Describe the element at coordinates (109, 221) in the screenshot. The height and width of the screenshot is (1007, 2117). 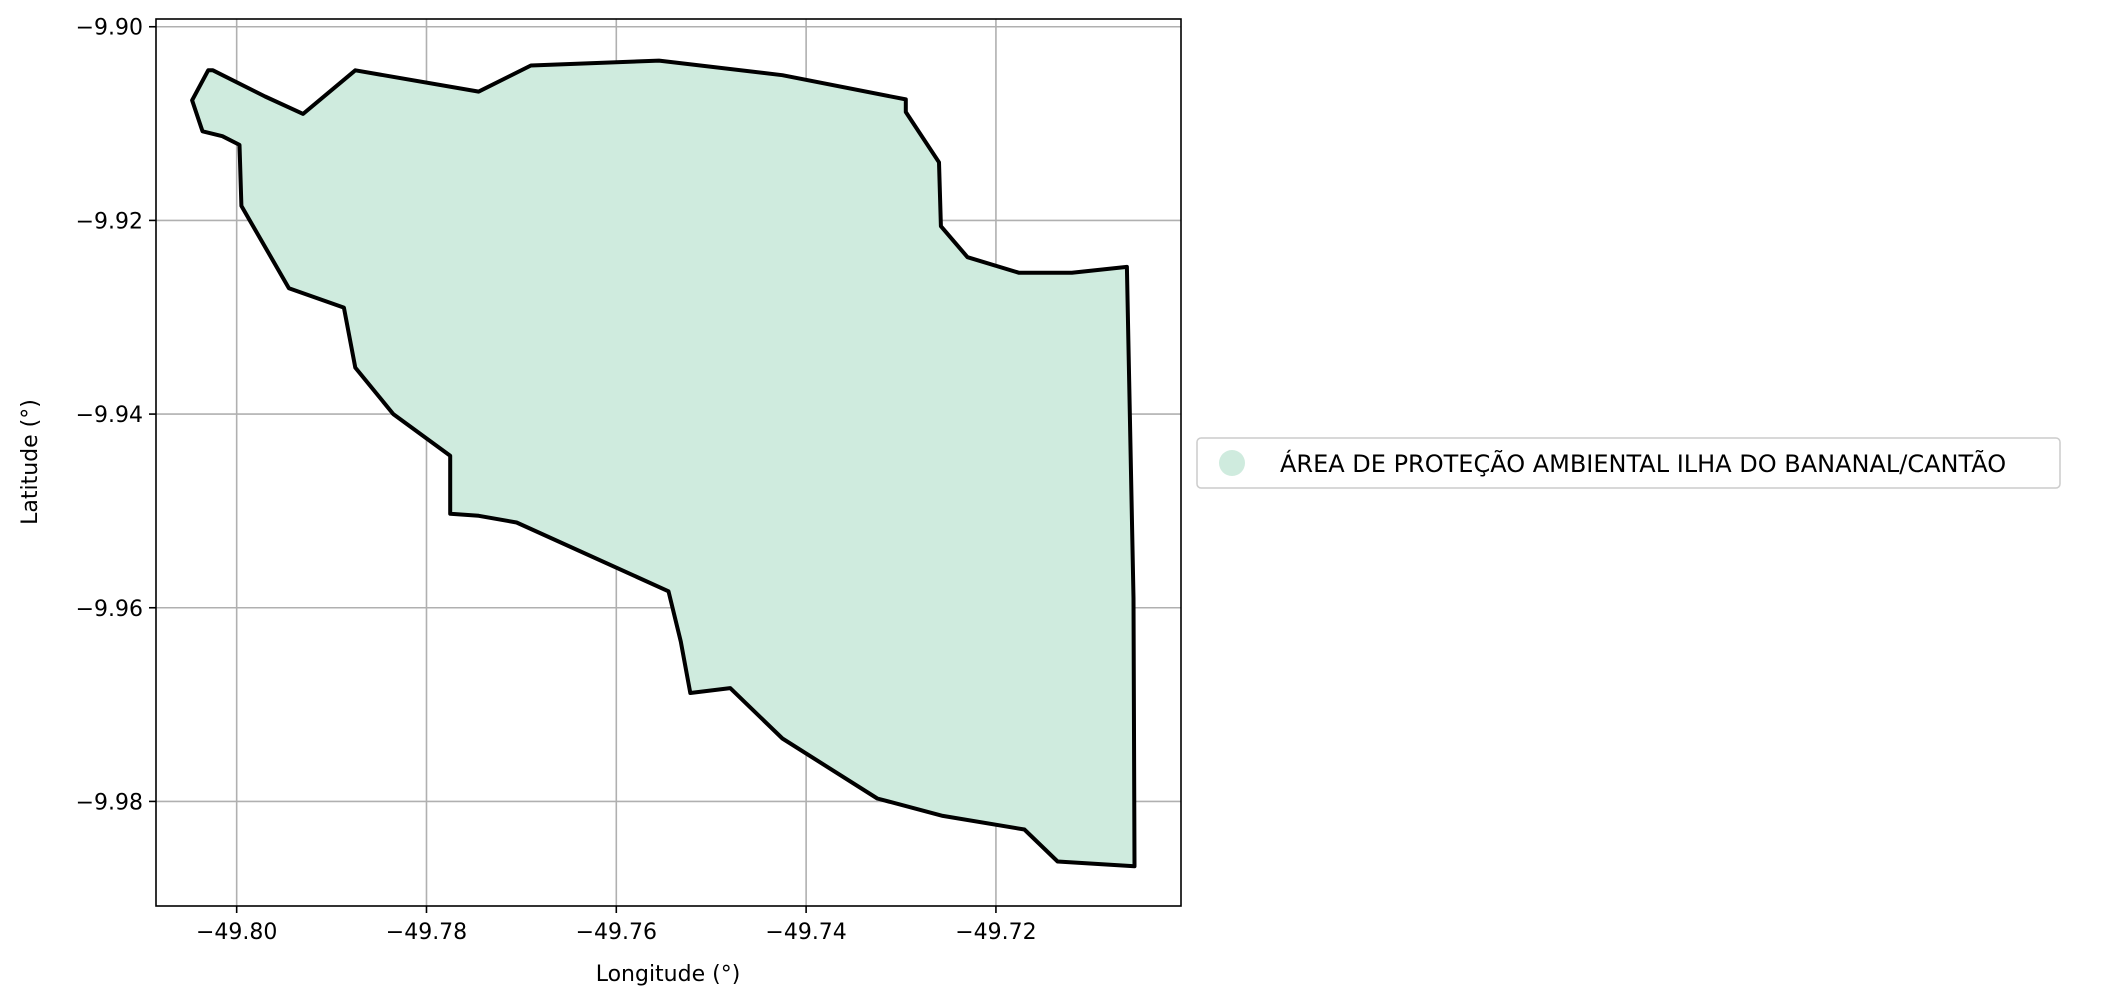
I see `y-tick-label: −9.92` at that location.